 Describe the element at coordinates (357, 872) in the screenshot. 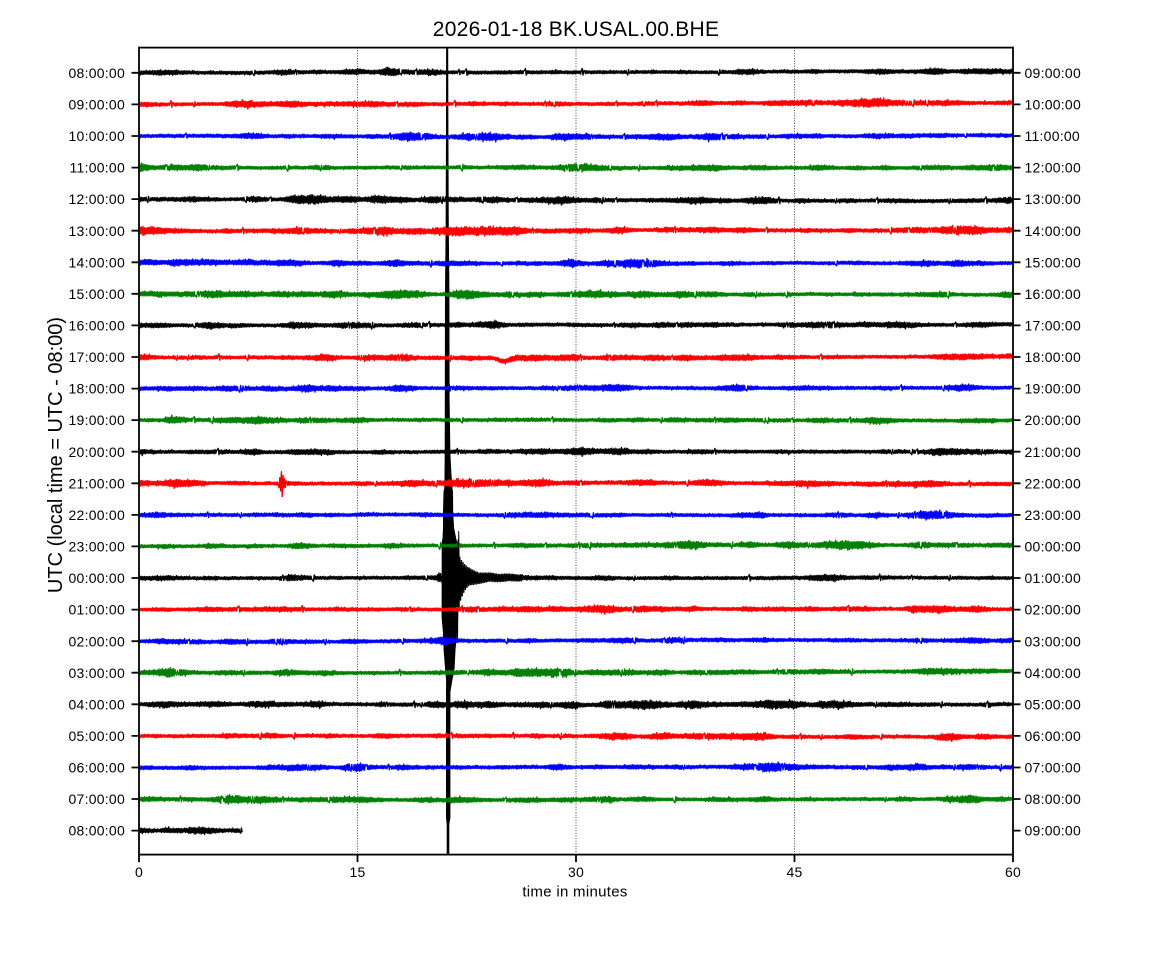

I see `svg-text: 15` at that location.